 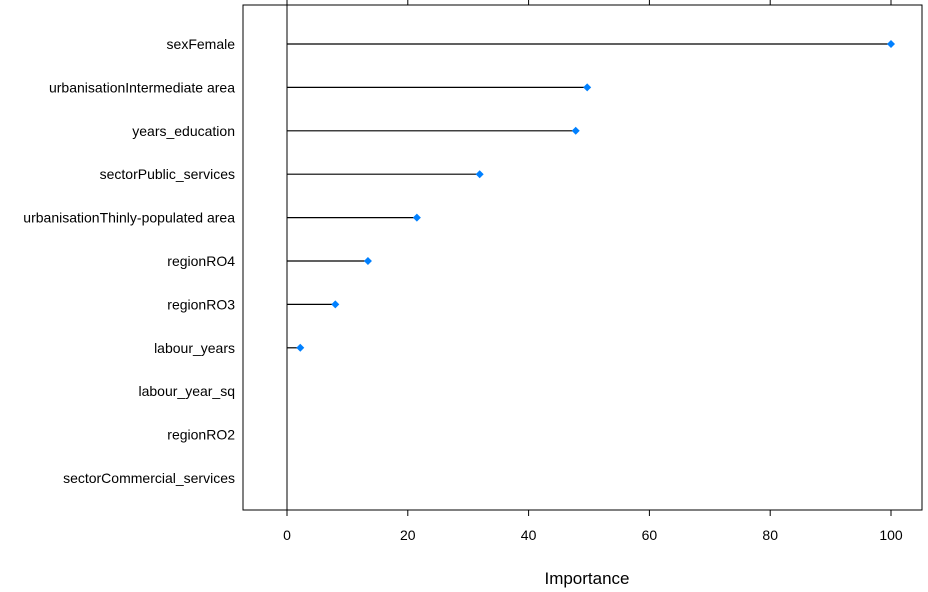 What do you see at coordinates (194, 348) in the screenshot?
I see `category-label: labour_years` at bounding box center [194, 348].